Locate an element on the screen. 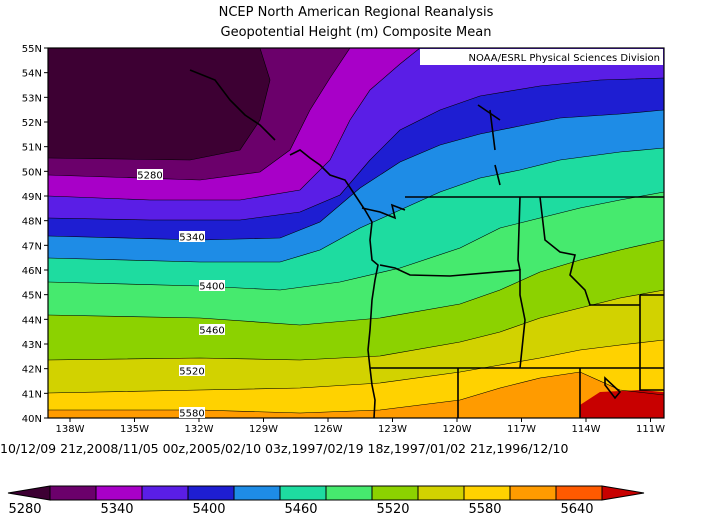 This screenshot has height=517, width=703. lat-tick-label: 46N is located at coordinates (32, 271).